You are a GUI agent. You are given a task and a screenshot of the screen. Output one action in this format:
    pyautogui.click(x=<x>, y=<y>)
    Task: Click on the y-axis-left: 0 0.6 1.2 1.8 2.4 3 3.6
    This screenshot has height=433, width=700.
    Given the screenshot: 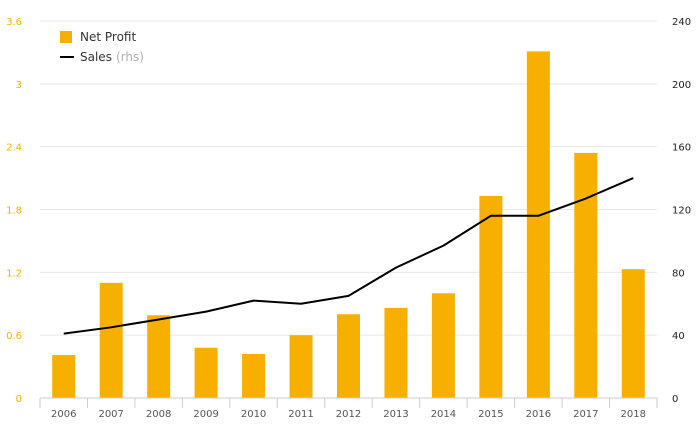 What is the action you would take?
    pyautogui.click(x=14, y=211)
    